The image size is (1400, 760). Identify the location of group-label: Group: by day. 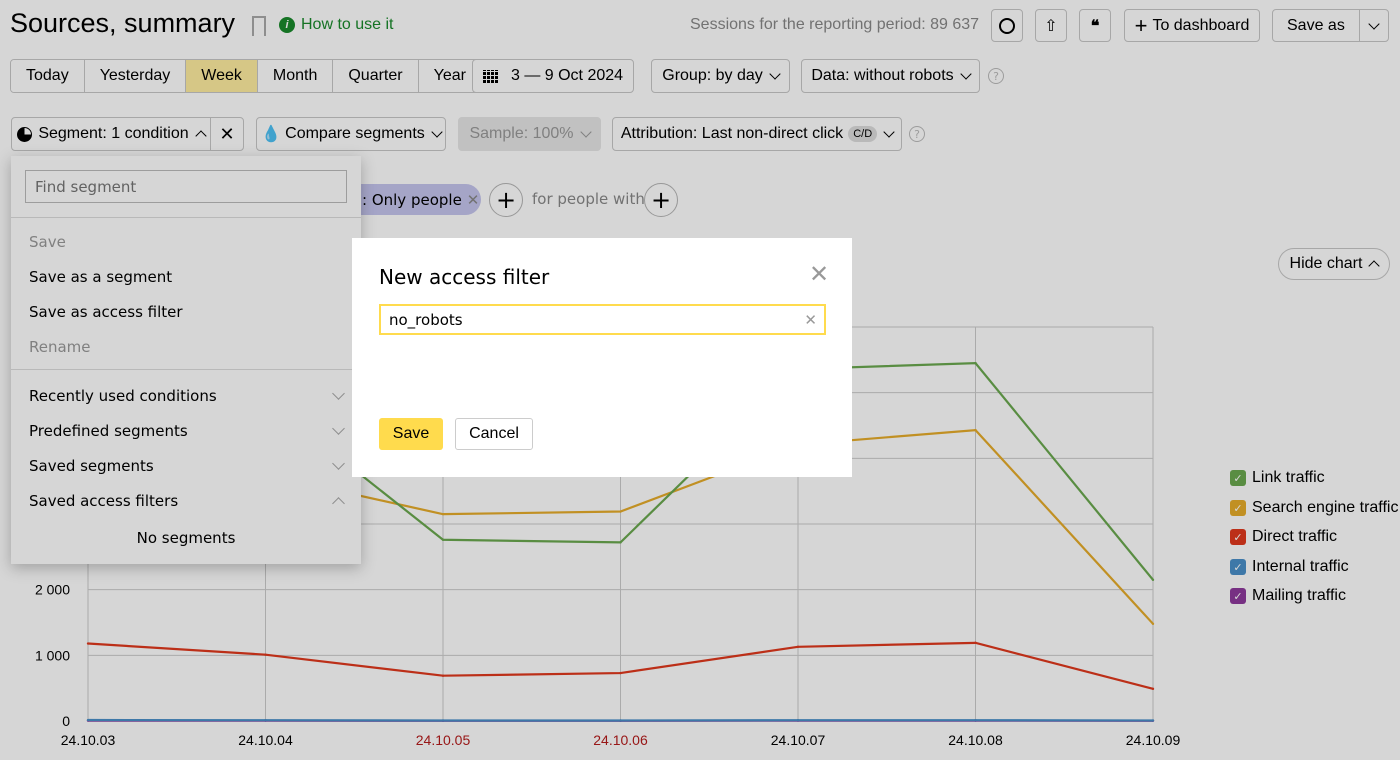
(712, 75).